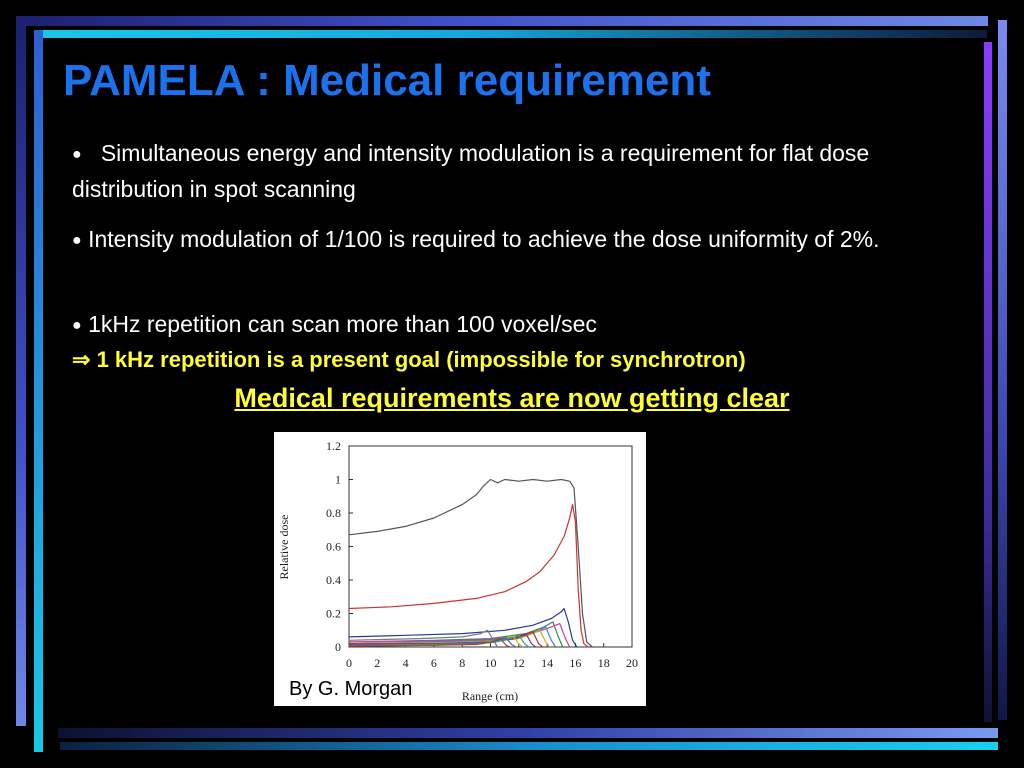 The width and height of the screenshot is (1024, 768). What do you see at coordinates (547, 663) in the screenshot?
I see `x-tick-label: 14` at bounding box center [547, 663].